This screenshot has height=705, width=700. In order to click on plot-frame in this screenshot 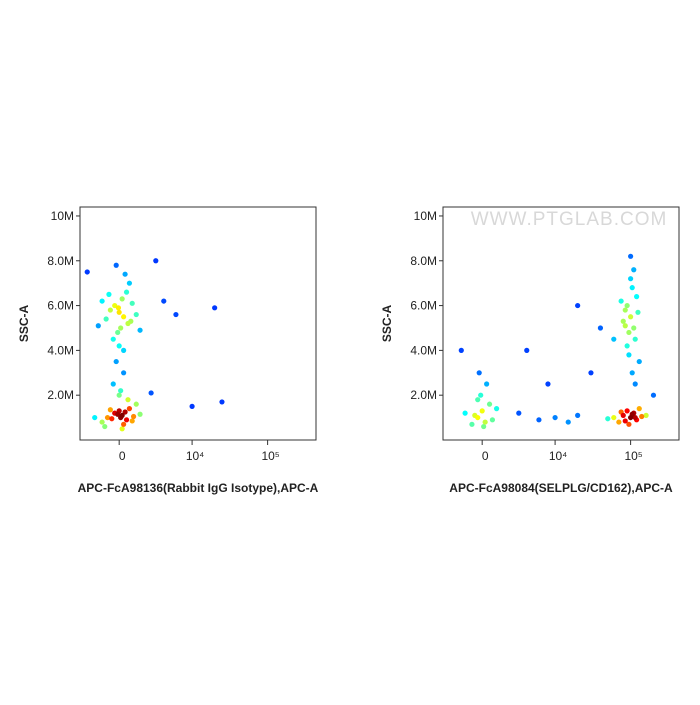, I will do `click(561, 323)`.